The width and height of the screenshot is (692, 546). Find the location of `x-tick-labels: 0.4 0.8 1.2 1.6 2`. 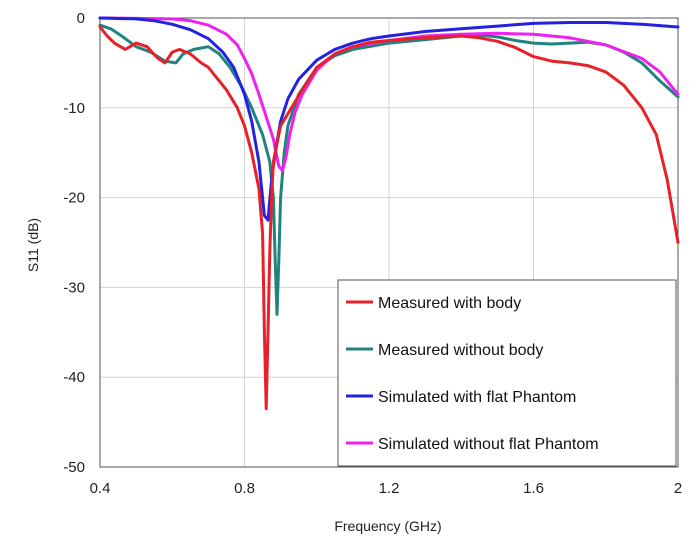

x-tick-labels: 0.4 0.8 1.2 1.6 2 is located at coordinates (386, 488).